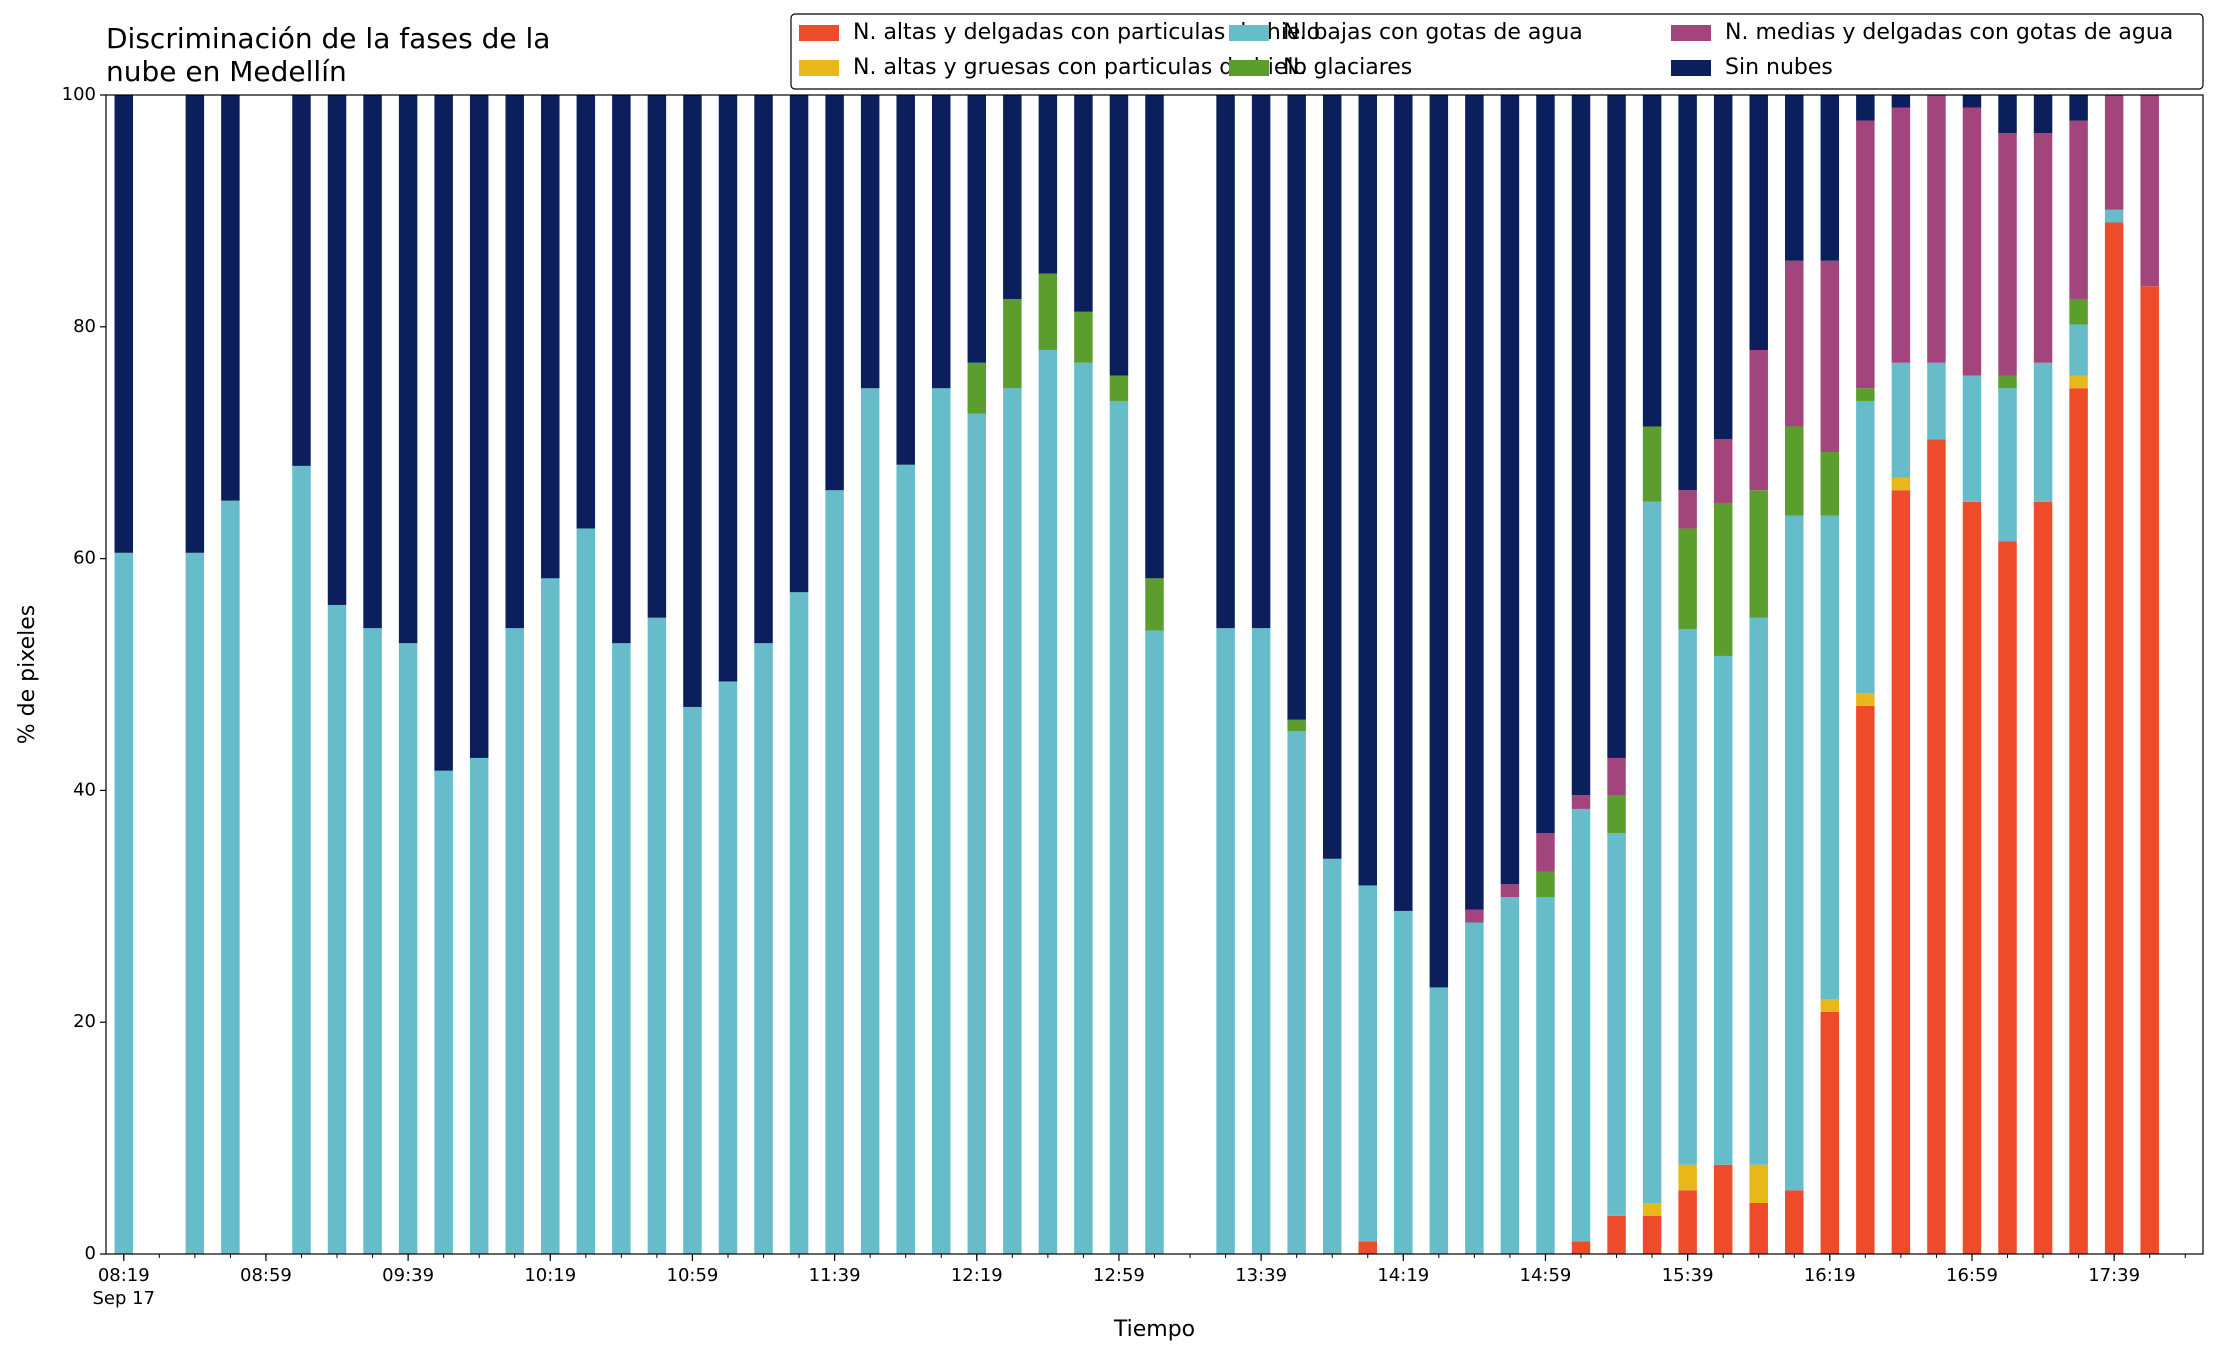 The image size is (2216, 1355). What do you see at coordinates (550, 1275) in the screenshot?
I see `x-tick-label: 10:19` at bounding box center [550, 1275].